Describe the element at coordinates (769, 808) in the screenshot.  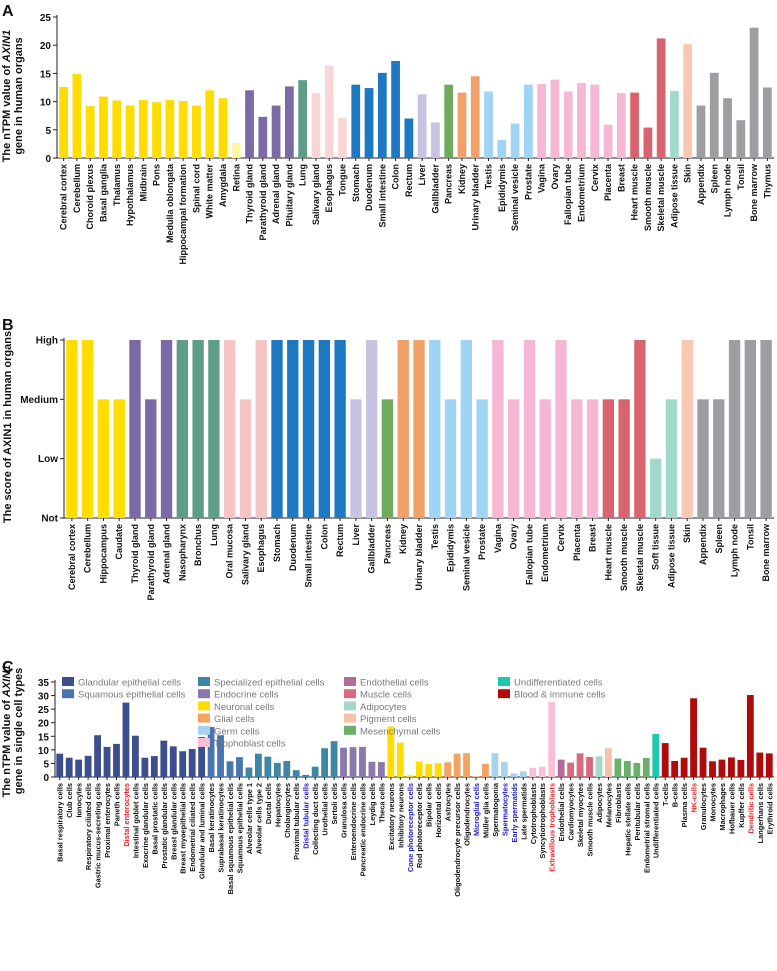
I see `category-label-c-erythroid-cells: Erythroid cells` at that location.